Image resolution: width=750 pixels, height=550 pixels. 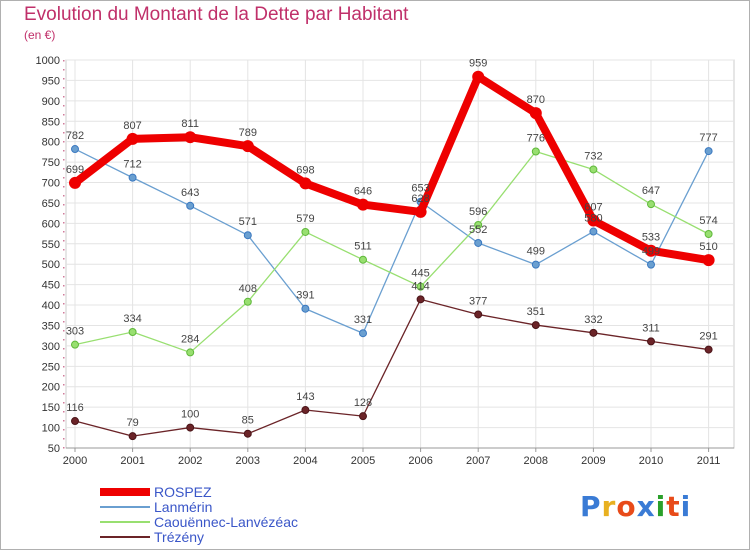 What do you see at coordinates (651, 328) in the screenshot?
I see `data-label-3: 311` at bounding box center [651, 328].